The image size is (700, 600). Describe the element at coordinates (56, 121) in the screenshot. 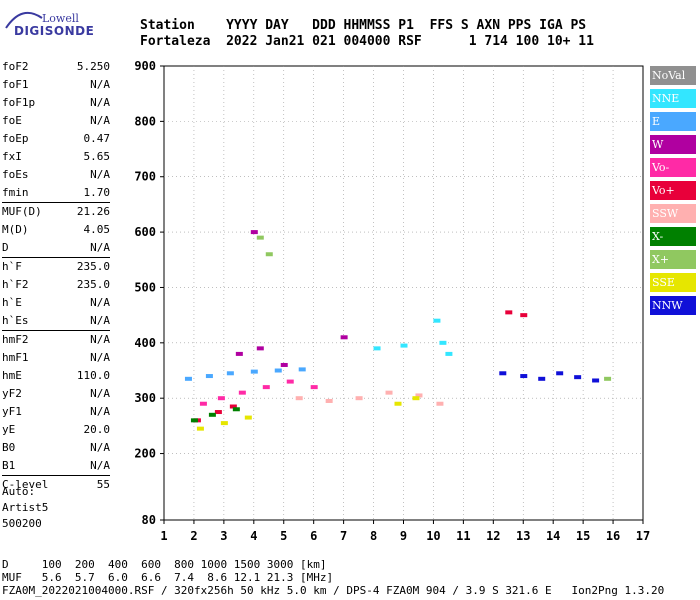

I see `param-row: foE N/A` at that location.